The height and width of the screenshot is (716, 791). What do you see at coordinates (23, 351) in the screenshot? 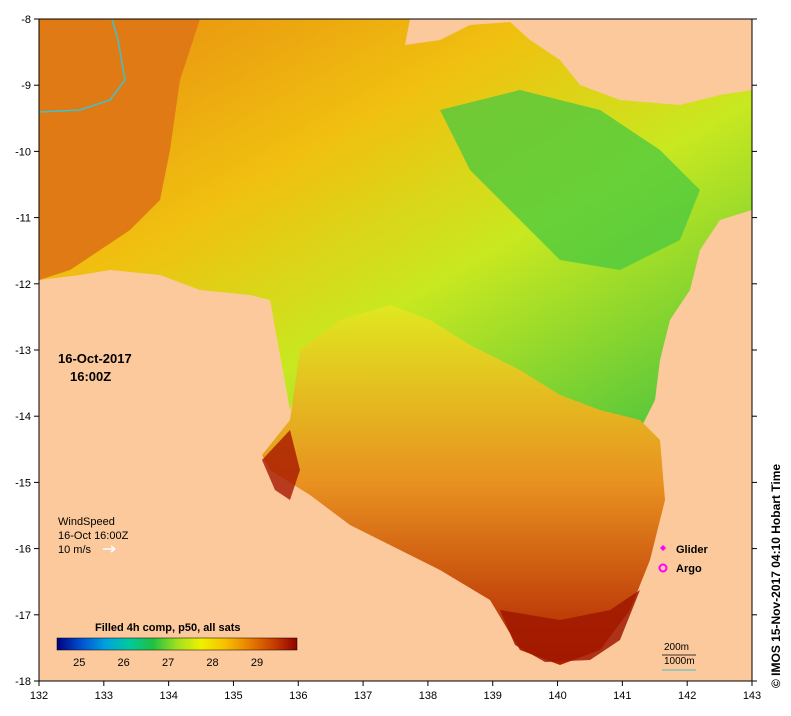
I see `lat-tick-label: -13` at bounding box center [23, 351].